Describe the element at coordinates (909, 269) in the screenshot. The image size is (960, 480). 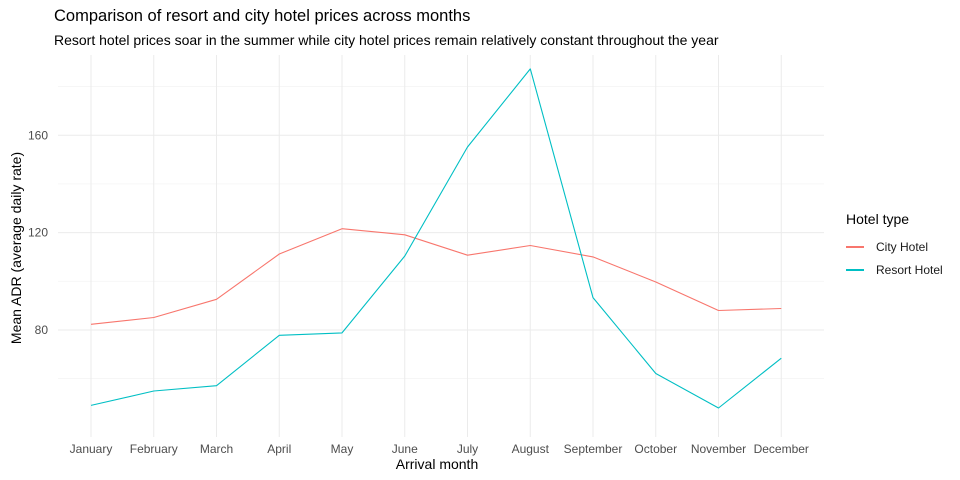
I see `legend-label: Resort Hotel` at that location.